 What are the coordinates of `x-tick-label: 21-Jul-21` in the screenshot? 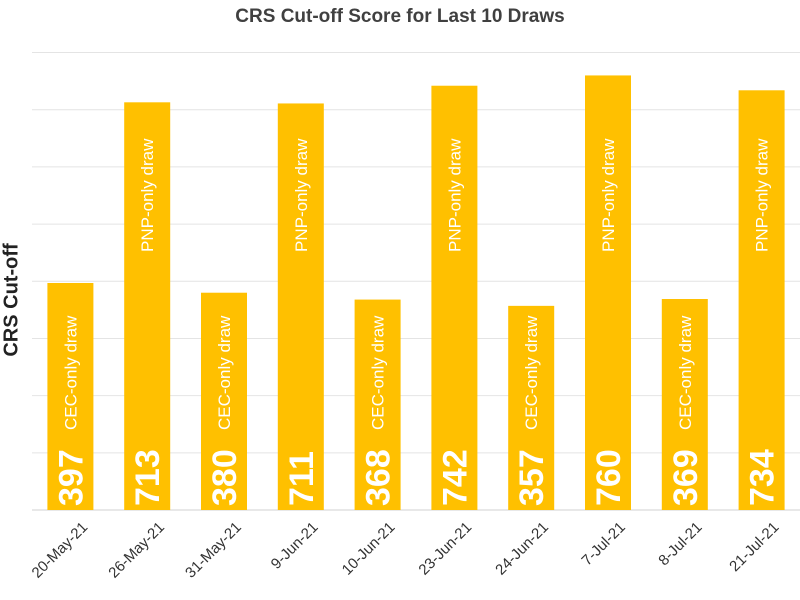 It's located at (754, 547).